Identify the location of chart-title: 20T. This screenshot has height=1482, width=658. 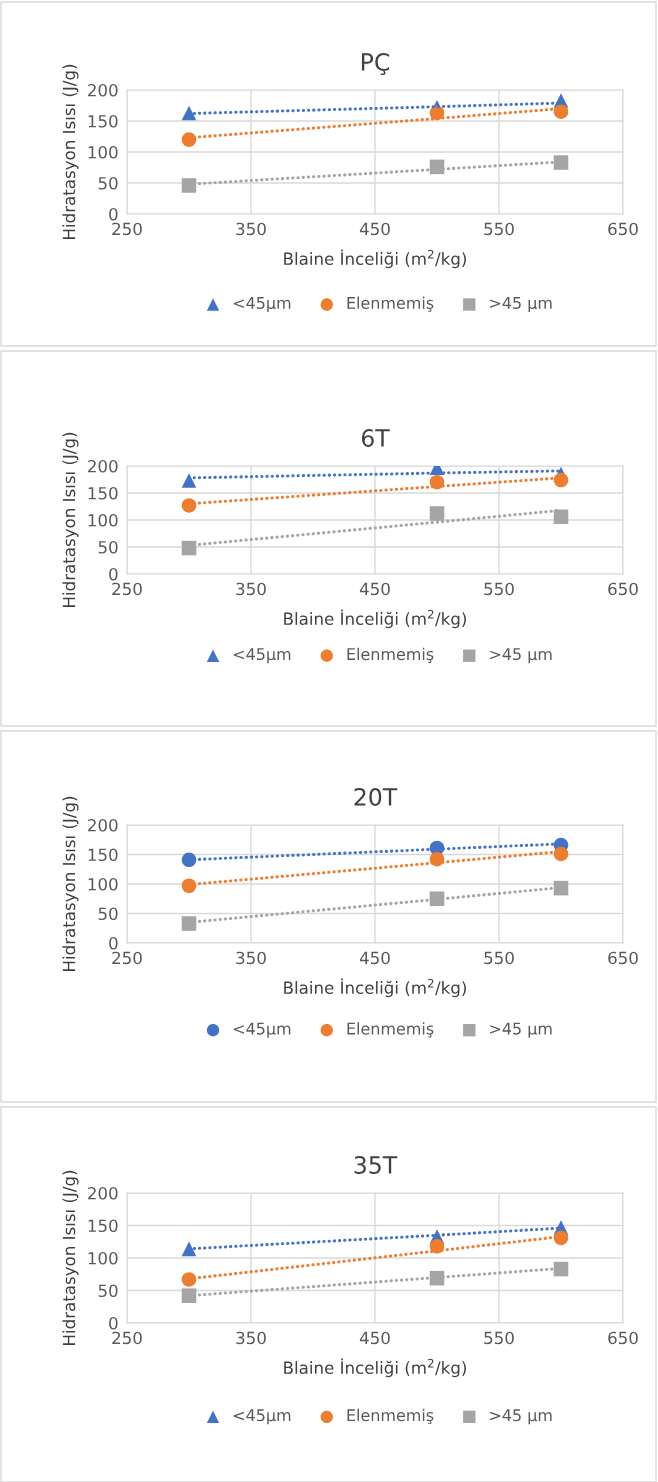
(376, 797).